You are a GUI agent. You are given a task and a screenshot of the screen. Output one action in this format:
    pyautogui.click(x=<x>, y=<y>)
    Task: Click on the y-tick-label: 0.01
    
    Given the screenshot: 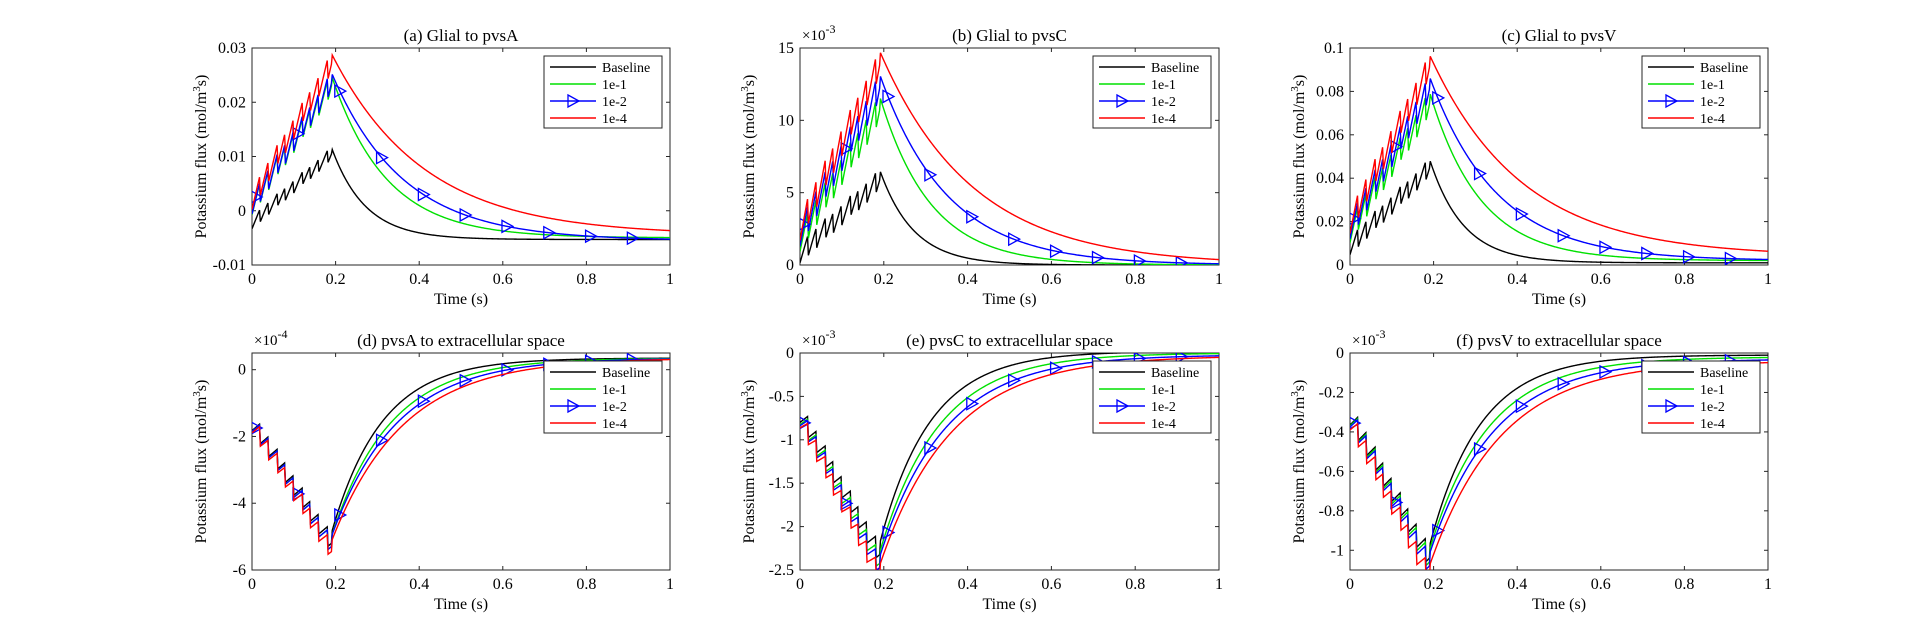 What is the action you would take?
    pyautogui.click(x=232, y=157)
    